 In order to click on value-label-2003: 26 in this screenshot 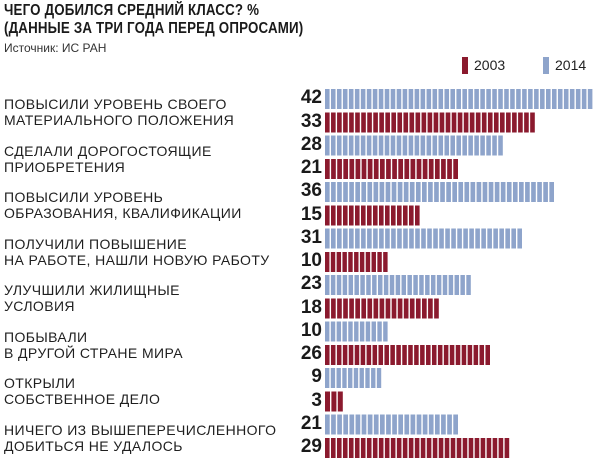, I will do `click(311, 353)`.